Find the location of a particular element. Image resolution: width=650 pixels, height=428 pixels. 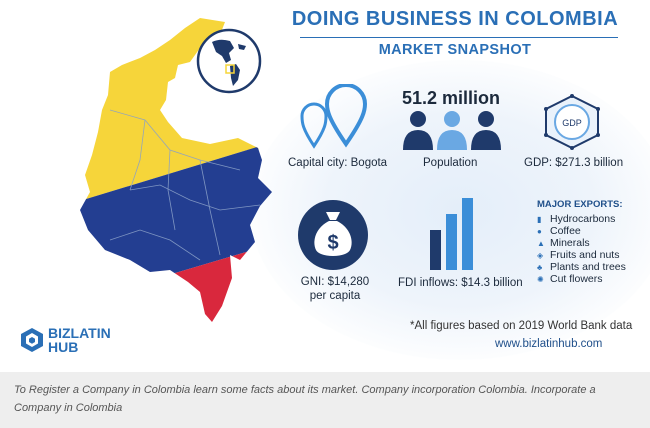

export-item: ◈ Fruits and nuts is located at coordinates (578, 255).